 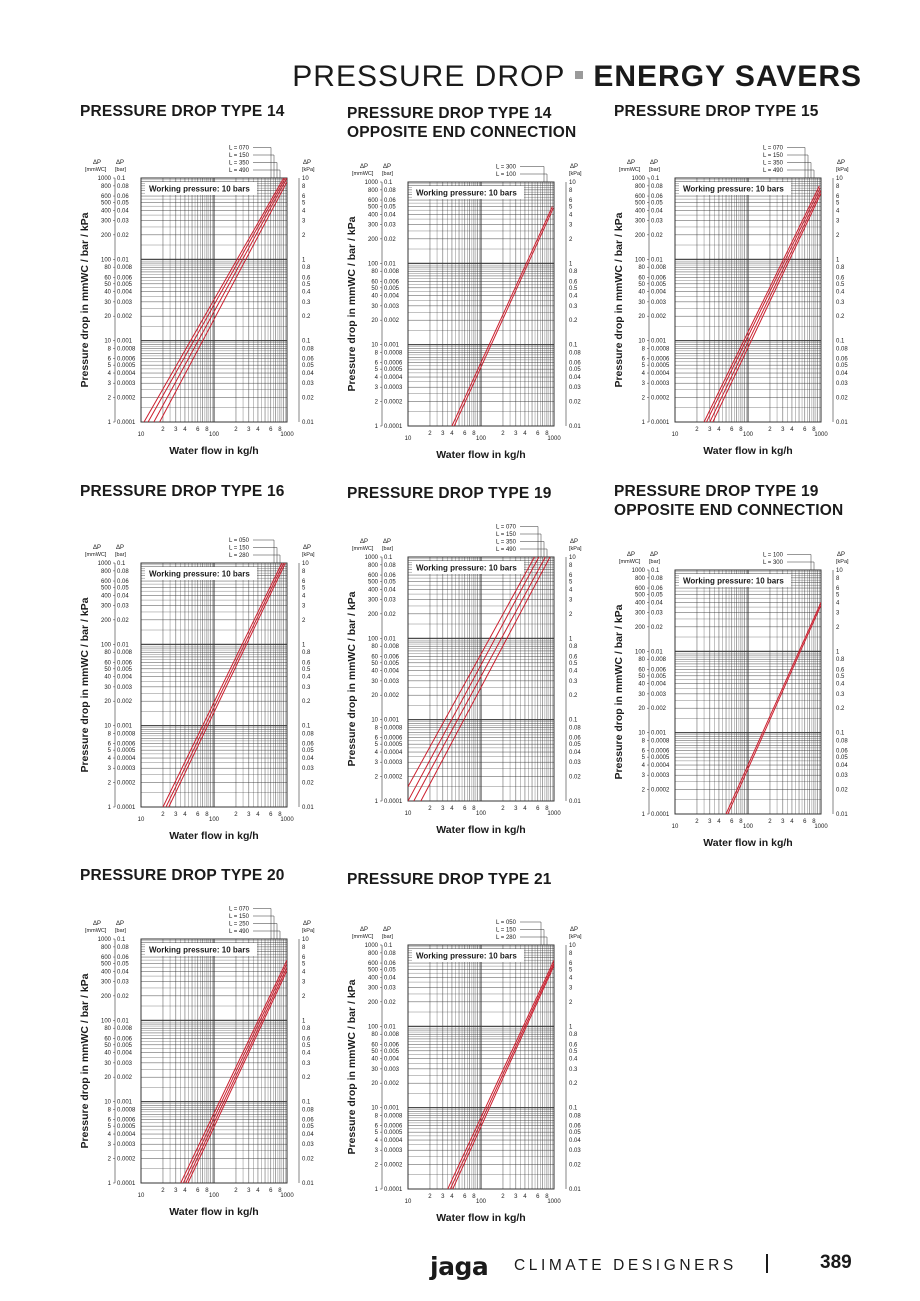 I want to click on x-tick-label: 1000, so click(x=287, y=820).